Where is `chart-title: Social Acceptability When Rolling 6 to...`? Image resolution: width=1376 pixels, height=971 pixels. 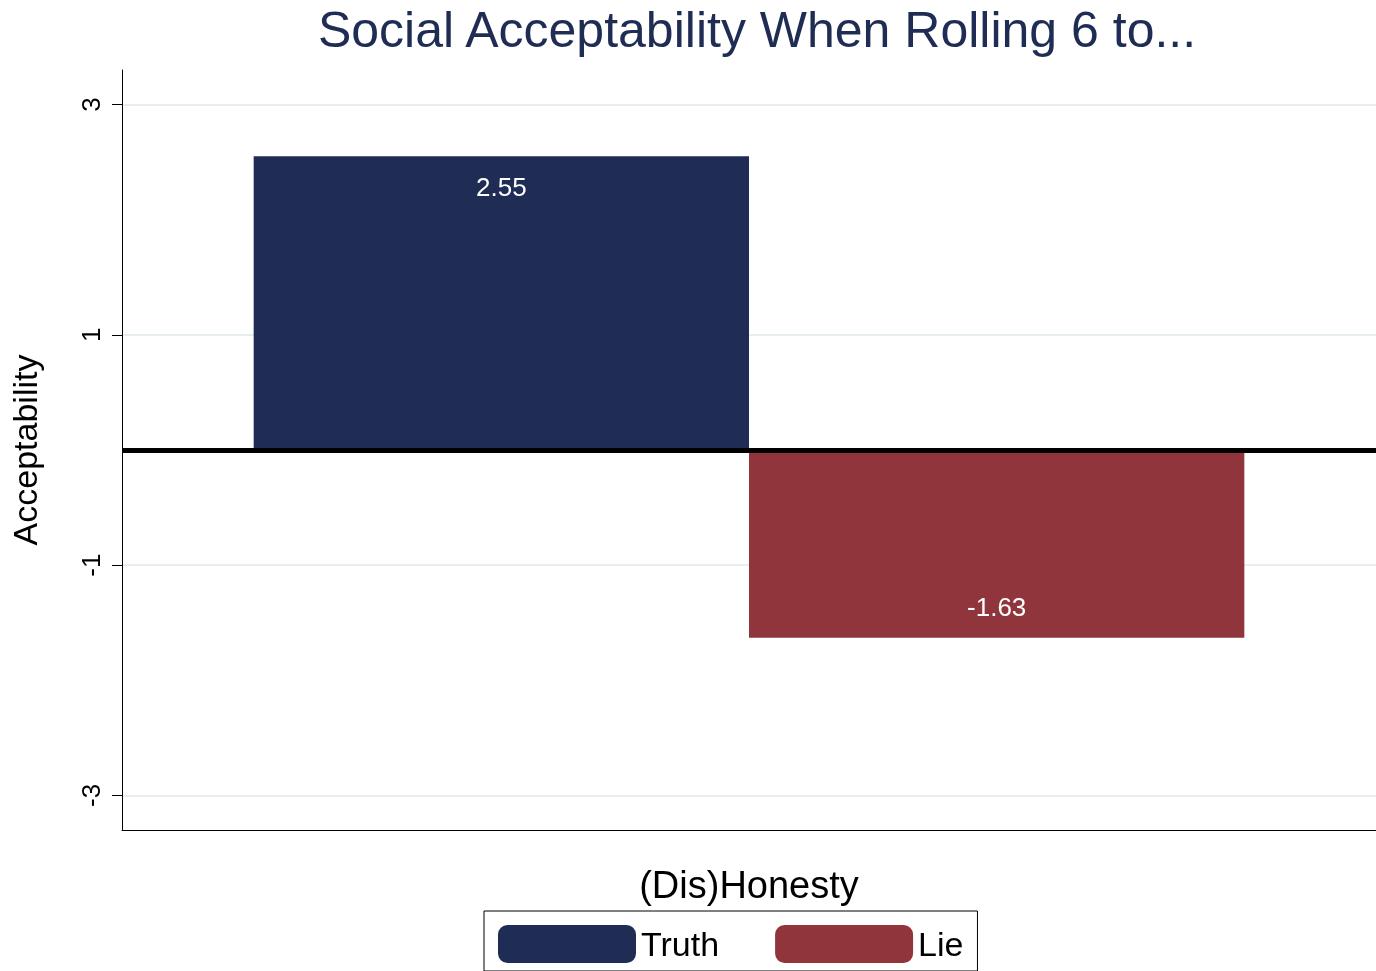
chart-title: Social Acceptability When Rolling 6 to... is located at coordinates (757, 30).